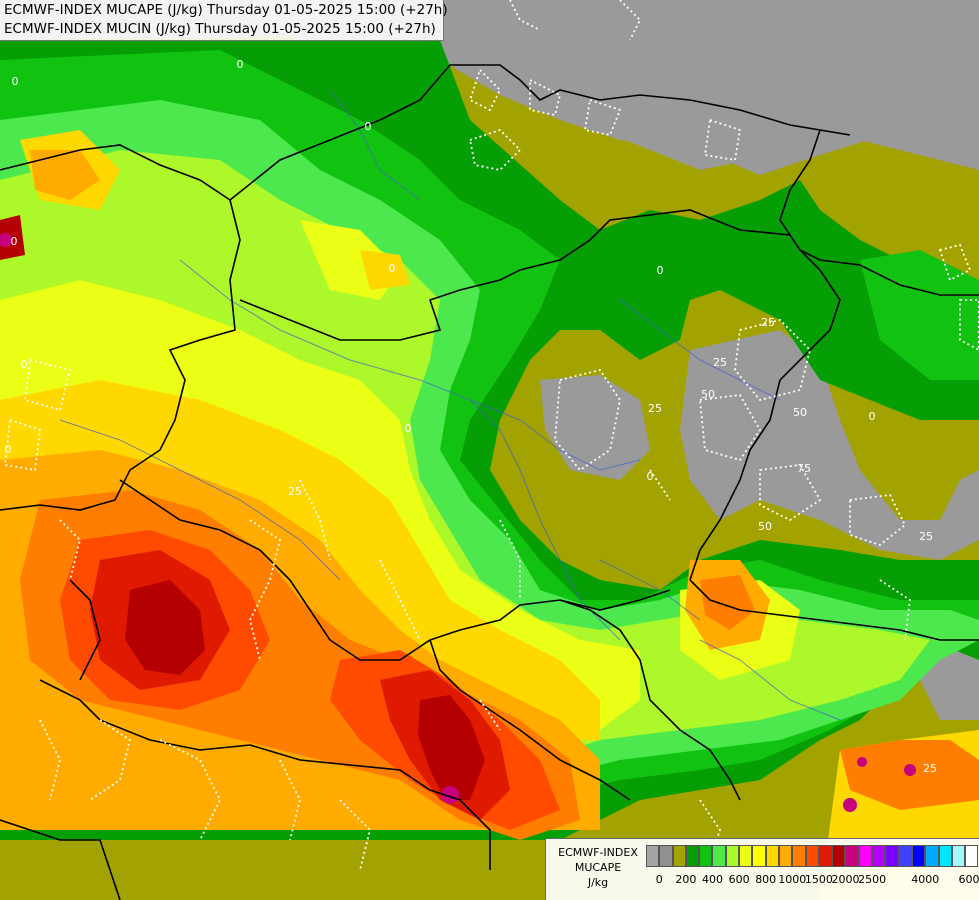 The width and height of the screenshot is (979, 900). Describe the element at coordinates (845, 879) in the screenshot. I see `legend-tick-label: 2000` at that location.